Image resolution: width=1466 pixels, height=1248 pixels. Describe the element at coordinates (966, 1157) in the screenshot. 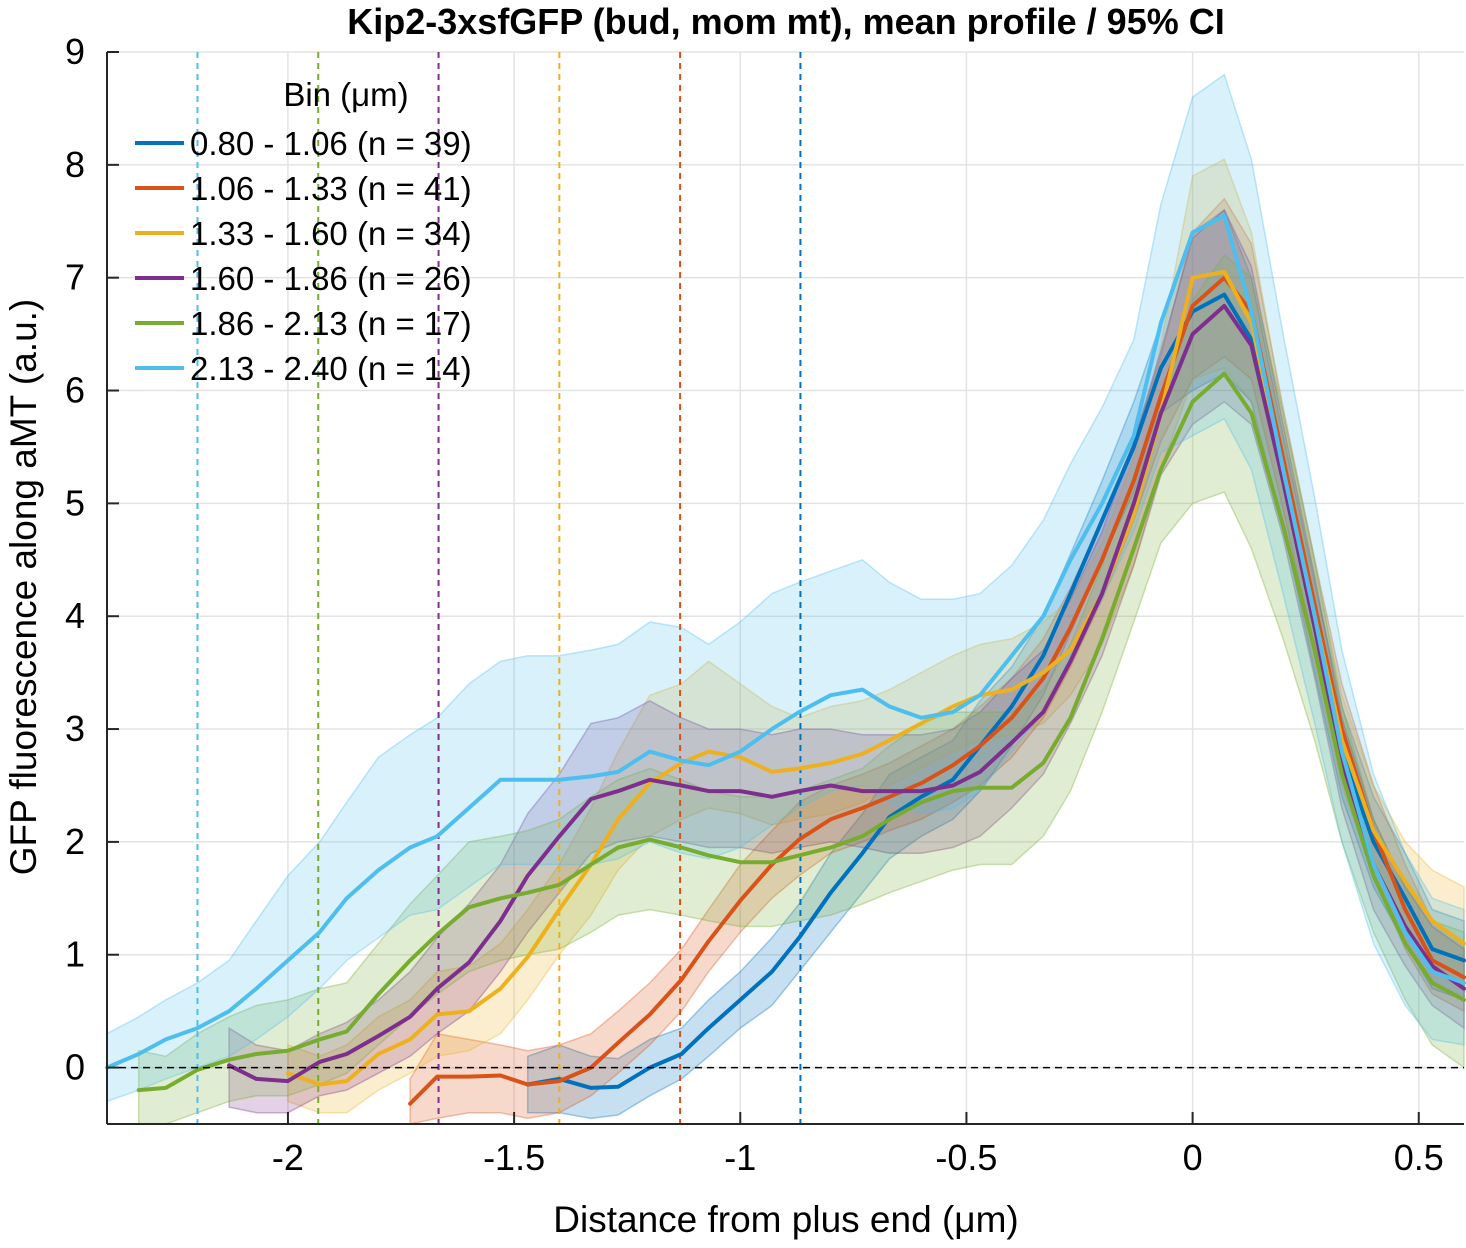

I see `x-tick-label: -0.5` at that location.